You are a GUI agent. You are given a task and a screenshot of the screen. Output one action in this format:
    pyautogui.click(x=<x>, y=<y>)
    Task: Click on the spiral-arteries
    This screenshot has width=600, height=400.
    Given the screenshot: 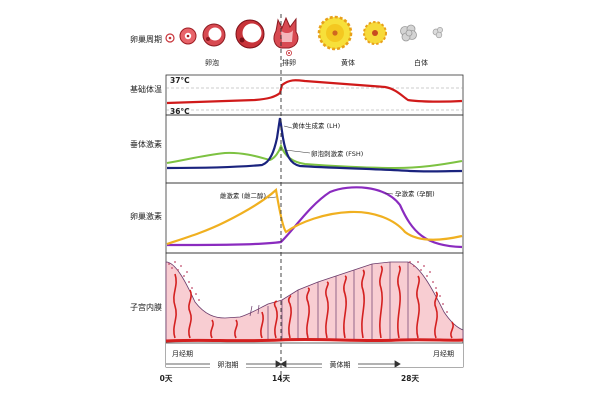 What is the action you would take?
    pyautogui.click(x=313, y=302)
    